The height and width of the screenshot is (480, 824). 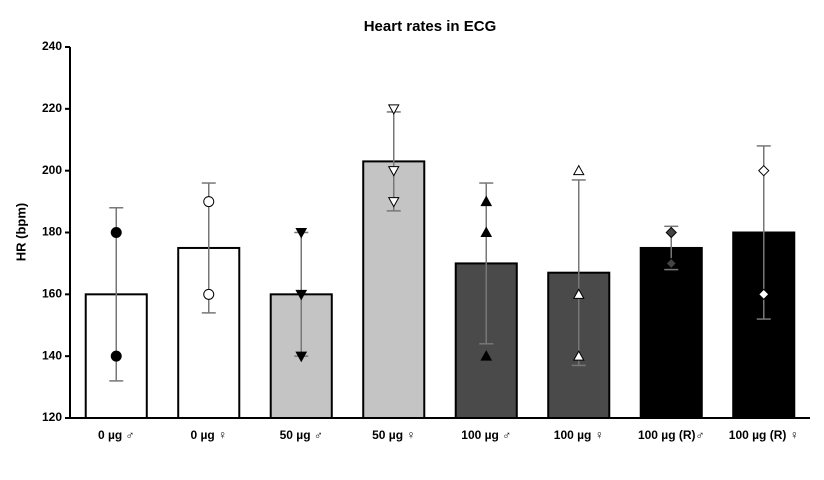 What do you see at coordinates (52, 46) in the screenshot?
I see `y-tick-label: 240` at bounding box center [52, 46].